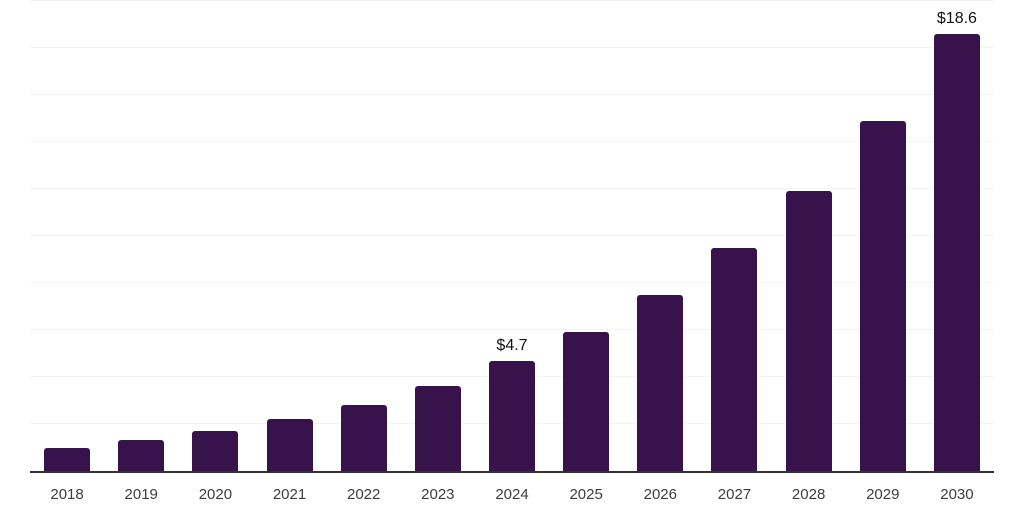 The height and width of the screenshot is (512, 1024). Describe the element at coordinates (289, 445) in the screenshot. I see `bar-2021` at that location.